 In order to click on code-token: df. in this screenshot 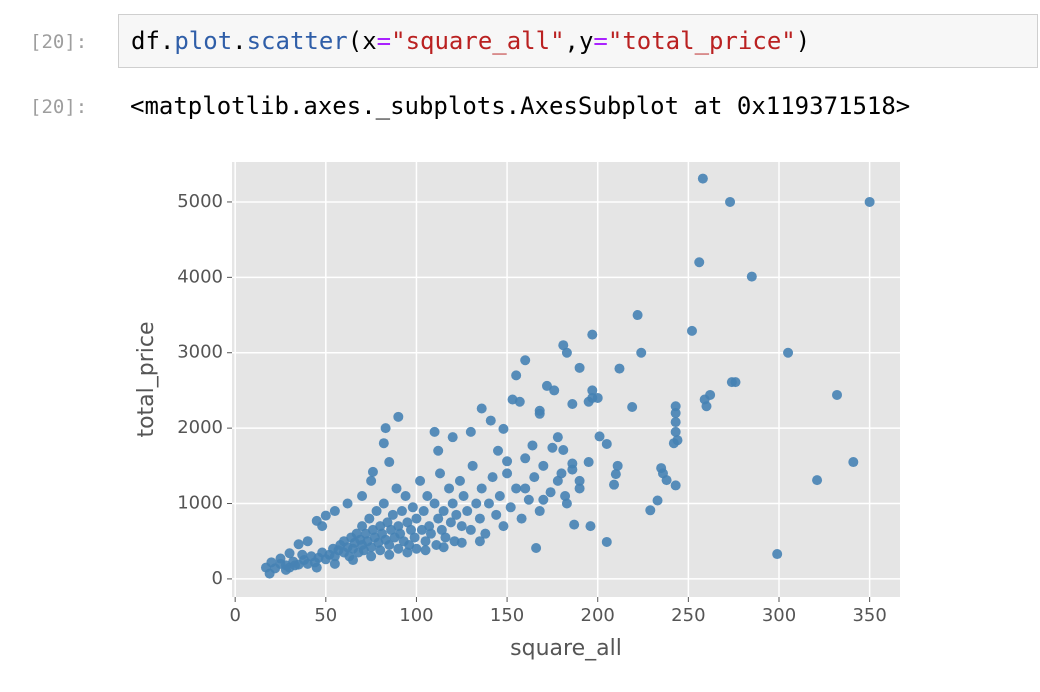, I will do `click(153, 41)`.